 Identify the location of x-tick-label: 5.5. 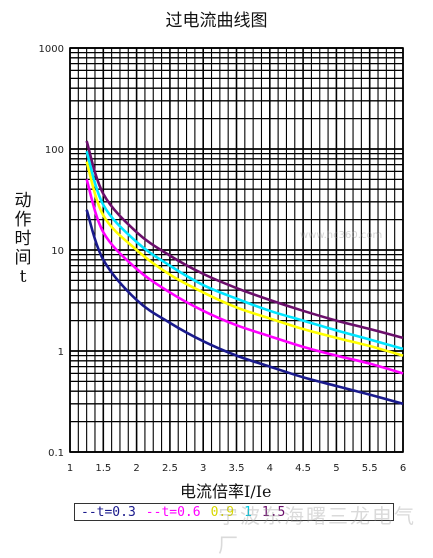
(370, 468).